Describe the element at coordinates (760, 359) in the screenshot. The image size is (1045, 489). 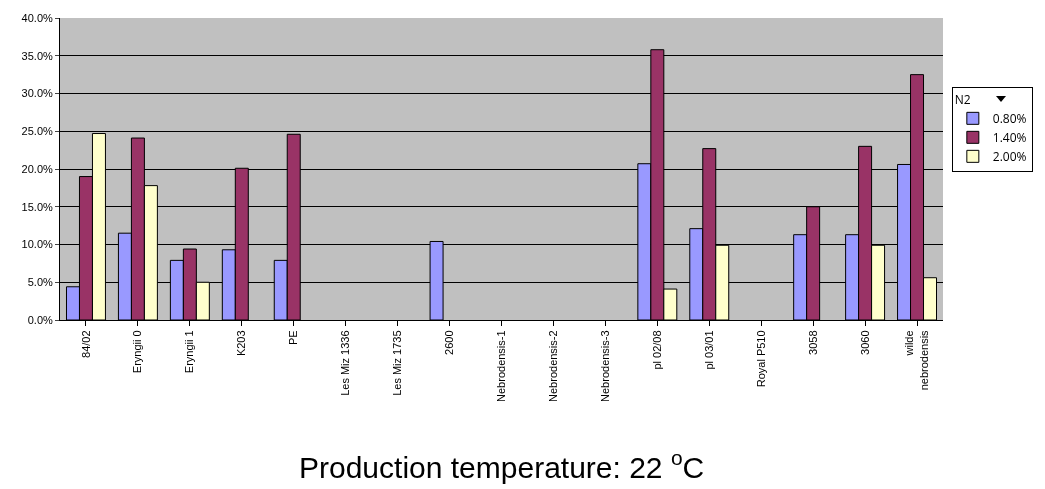
I see `x-tick-label: Royal P510` at that location.